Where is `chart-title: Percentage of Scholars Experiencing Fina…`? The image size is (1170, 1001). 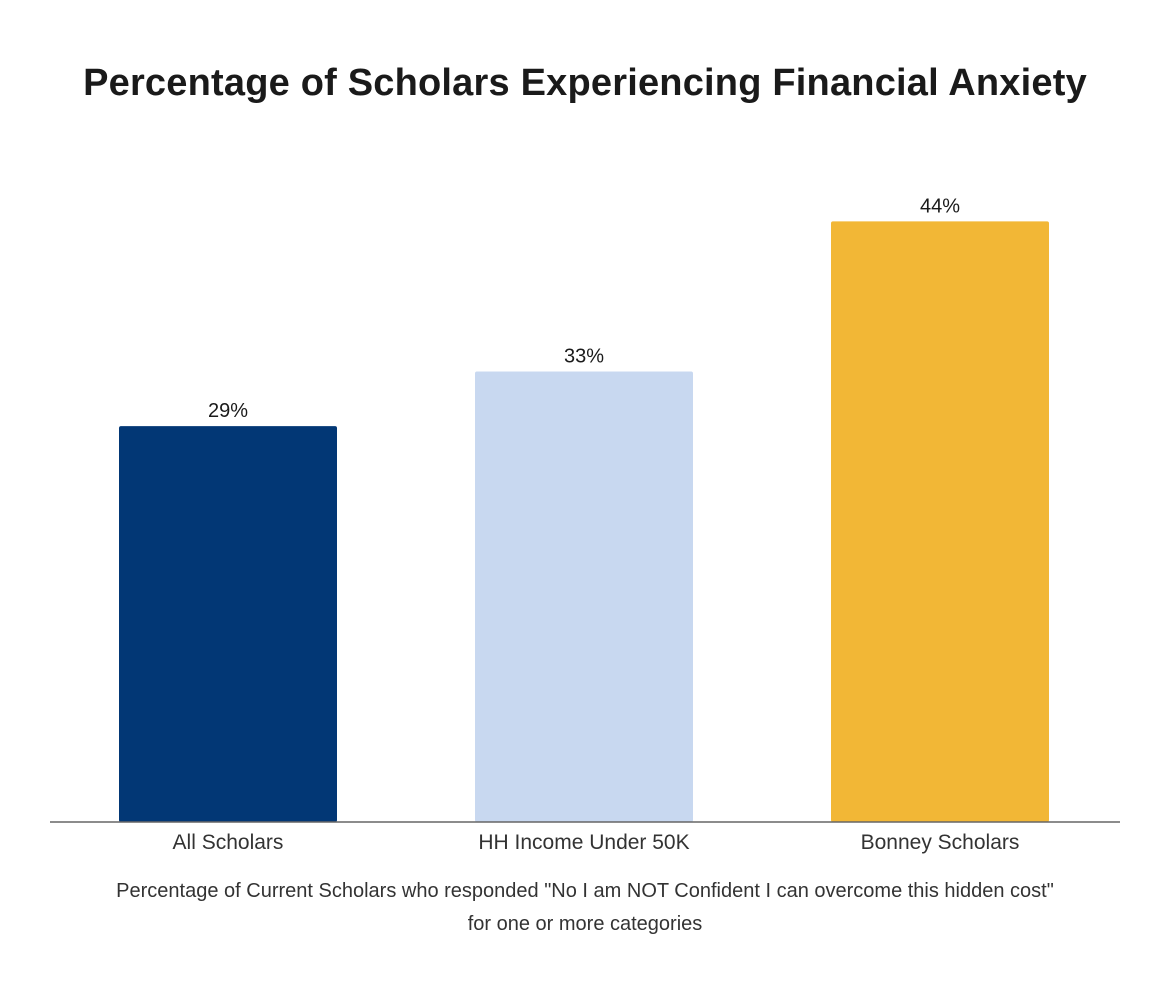 chart-title: Percentage of Scholars Experiencing Fina… is located at coordinates (585, 83).